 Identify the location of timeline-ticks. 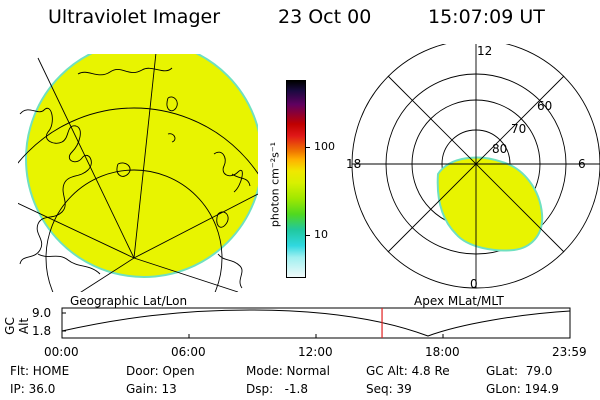
(253, 325).